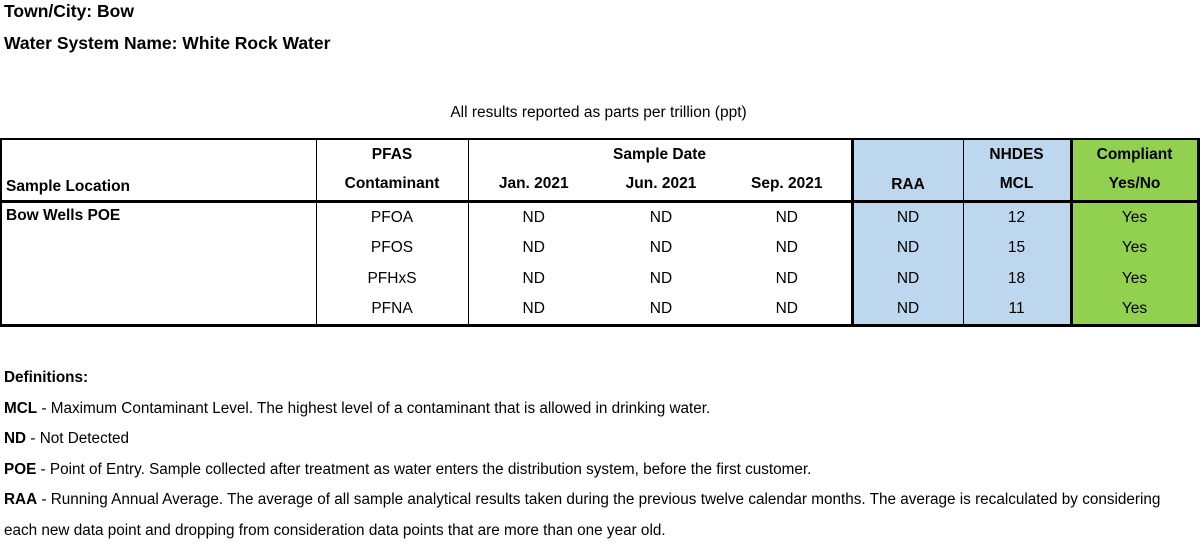 Image resolution: width=1200 pixels, height=544 pixels. Describe the element at coordinates (1134, 154) in the screenshot. I see `compliant-header-line1: Compliant` at that location.